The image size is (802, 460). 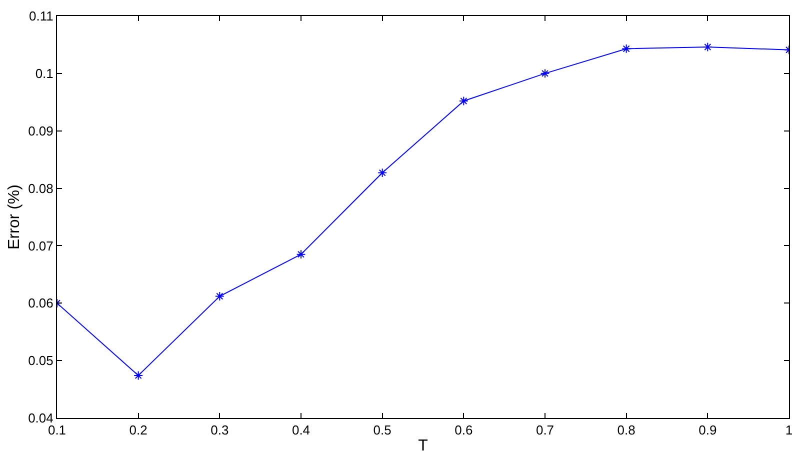 I want to click on y-tick-label: 0.06, so click(x=41, y=303).